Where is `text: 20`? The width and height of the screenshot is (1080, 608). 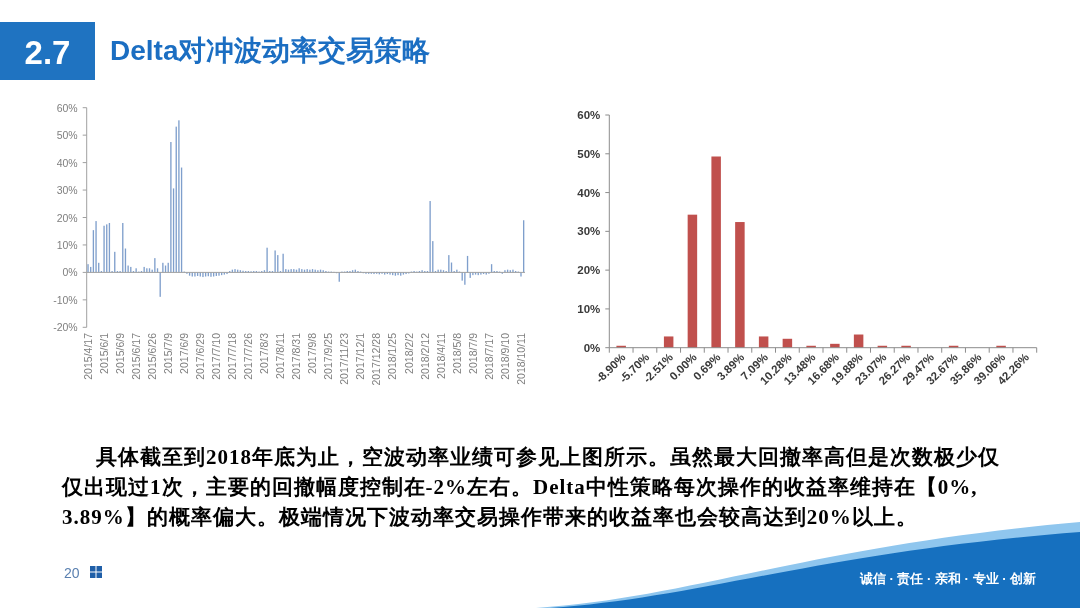 text: 20 is located at coordinates (72, 573).